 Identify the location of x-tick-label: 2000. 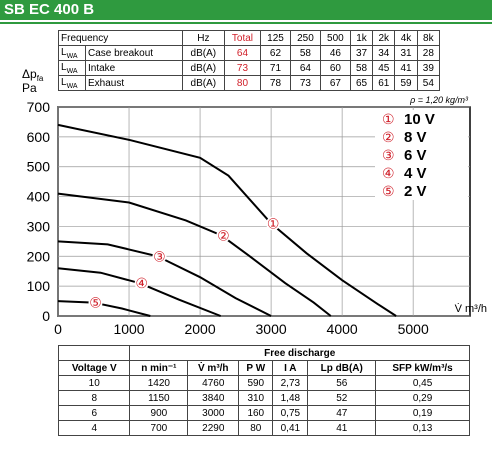
(199, 329).